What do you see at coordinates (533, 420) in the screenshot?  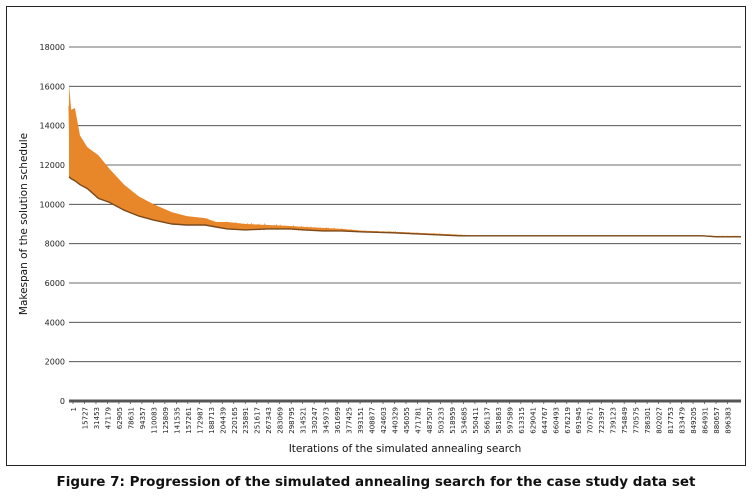 I see `x-tick-label: 629041` at bounding box center [533, 420].